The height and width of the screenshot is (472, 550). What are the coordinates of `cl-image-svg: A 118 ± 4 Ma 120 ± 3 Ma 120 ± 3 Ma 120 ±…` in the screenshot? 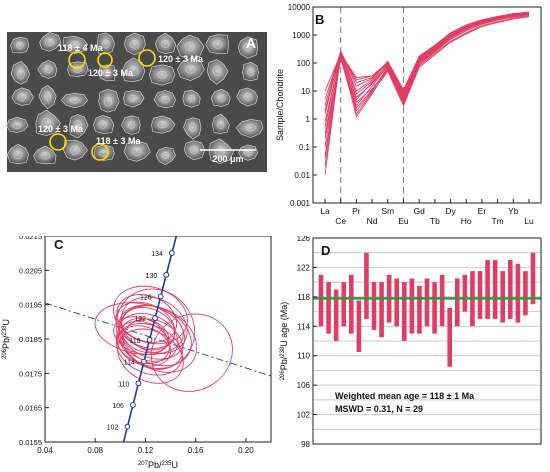 It's located at (136, 102).